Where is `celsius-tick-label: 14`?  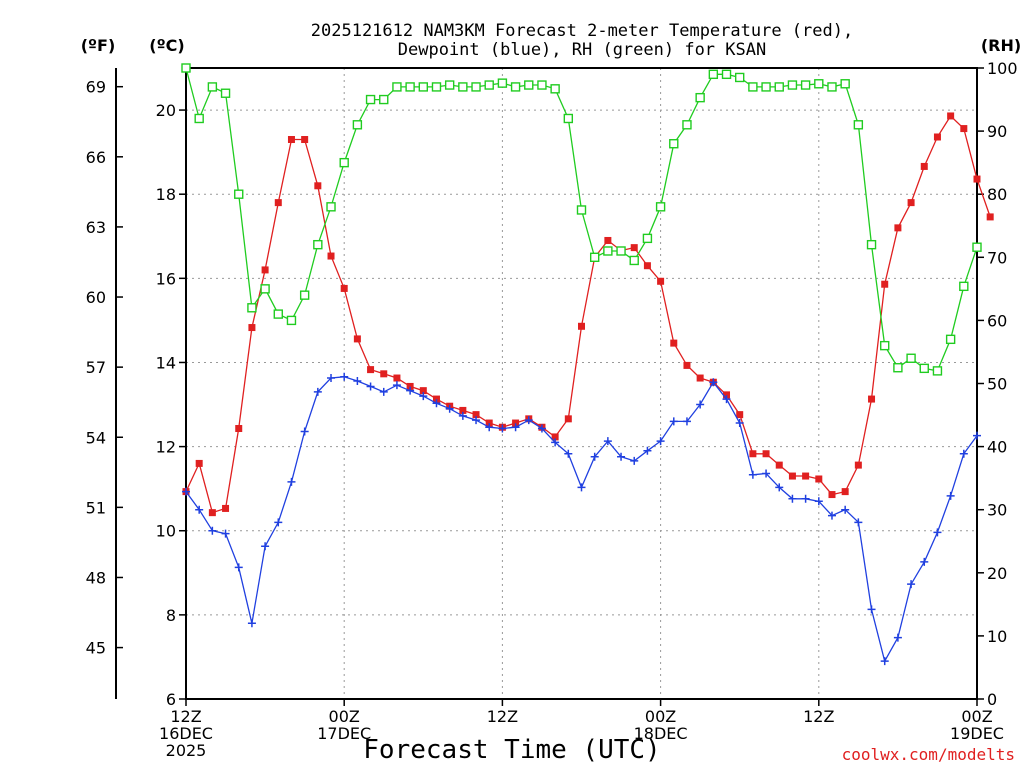 celsius-tick-label: 14 is located at coordinates (166, 362).